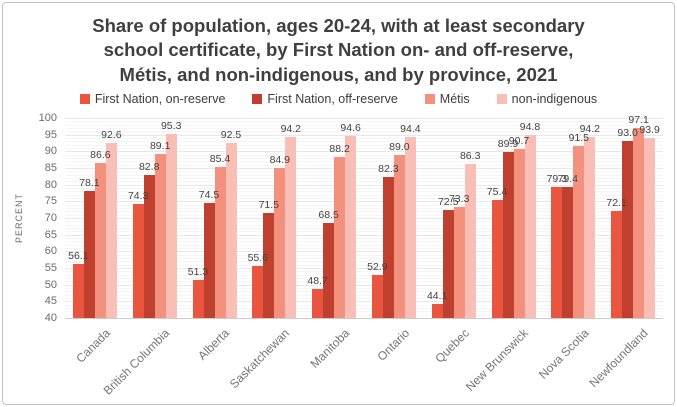  What do you see at coordinates (554, 99) in the screenshot?
I see `legend-label: non-indigenous` at bounding box center [554, 99].